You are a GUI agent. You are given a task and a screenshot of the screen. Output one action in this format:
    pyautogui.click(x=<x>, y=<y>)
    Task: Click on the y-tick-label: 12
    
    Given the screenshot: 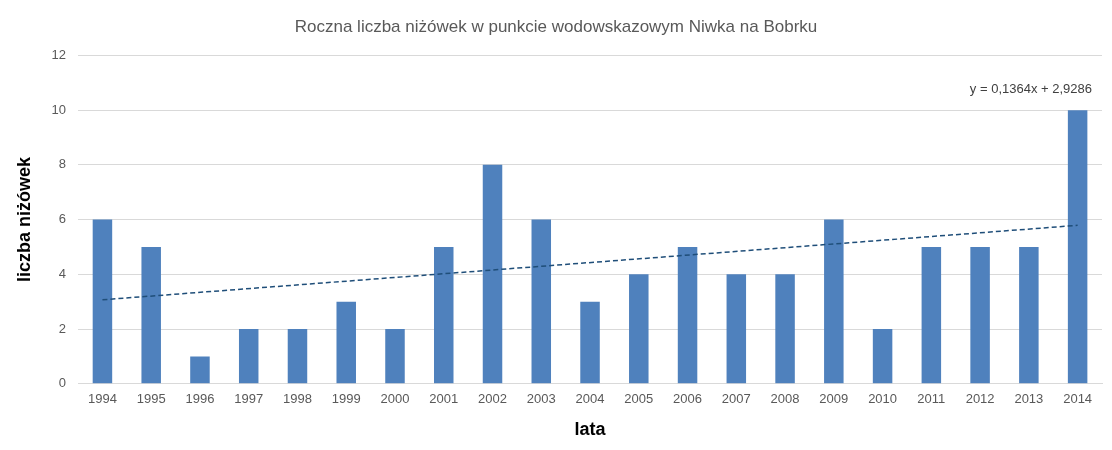 What is the action you would take?
    pyautogui.click(x=59, y=54)
    